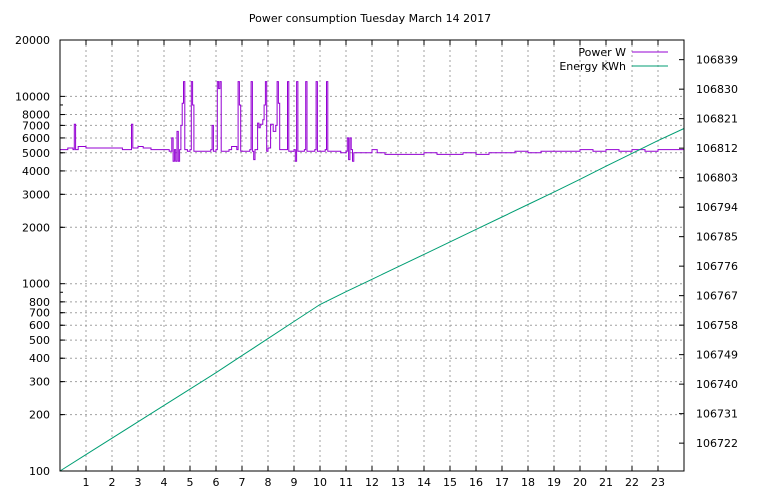 Image resolution: width=768 pixels, height=500 pixels. Describe the element at coordinates (372, 482) in the screenshot. I see `x-tick-label: 12` at that location.